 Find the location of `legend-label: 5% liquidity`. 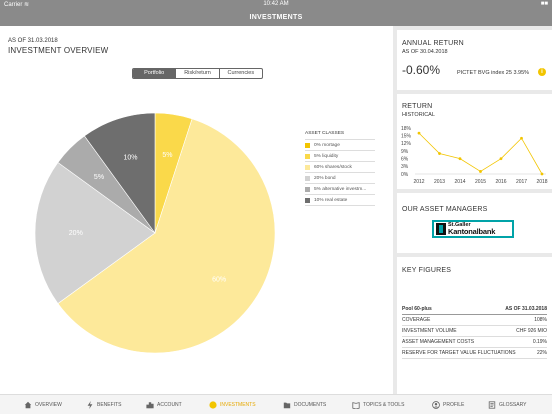

legend-label: 5% liquidity is located at coordinates (326, 156).